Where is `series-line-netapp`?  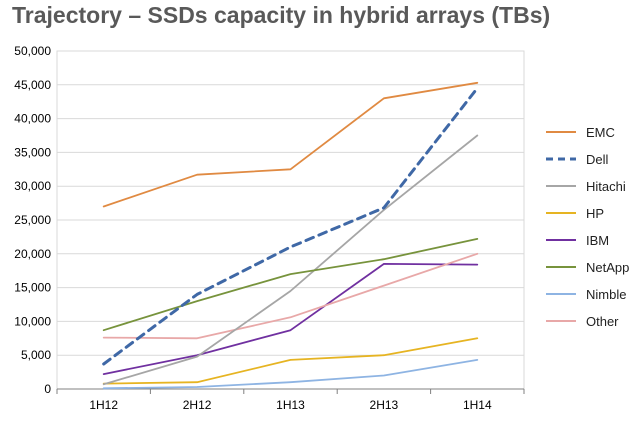 series-line-netapp is located at coordinates (290, 284).